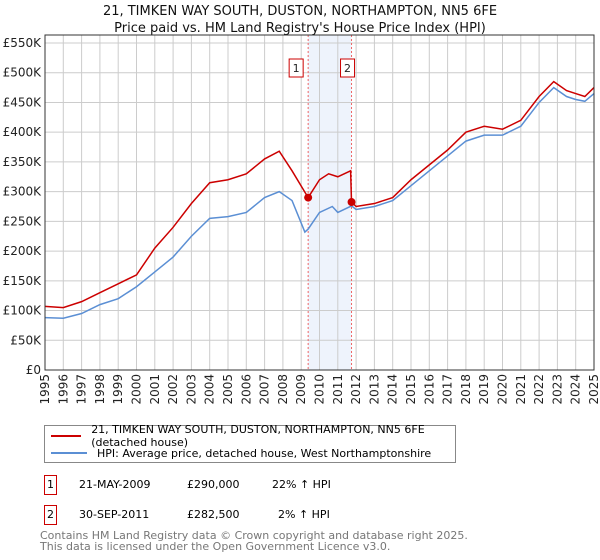  Describe the element at coordinates (33, 370) in the screenshot. I see `y-tick-label: £0` at that location.